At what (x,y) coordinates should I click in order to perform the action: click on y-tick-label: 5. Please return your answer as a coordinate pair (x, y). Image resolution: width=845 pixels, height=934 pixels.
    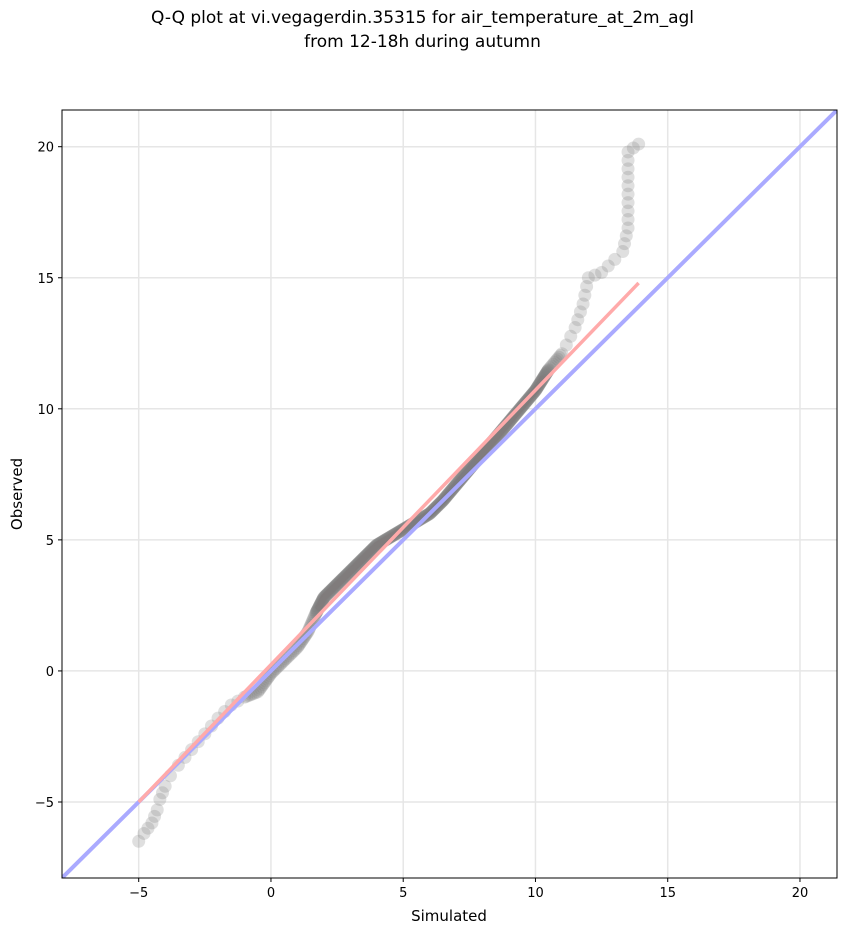
    Looking at the image, I should click on (50, 541).